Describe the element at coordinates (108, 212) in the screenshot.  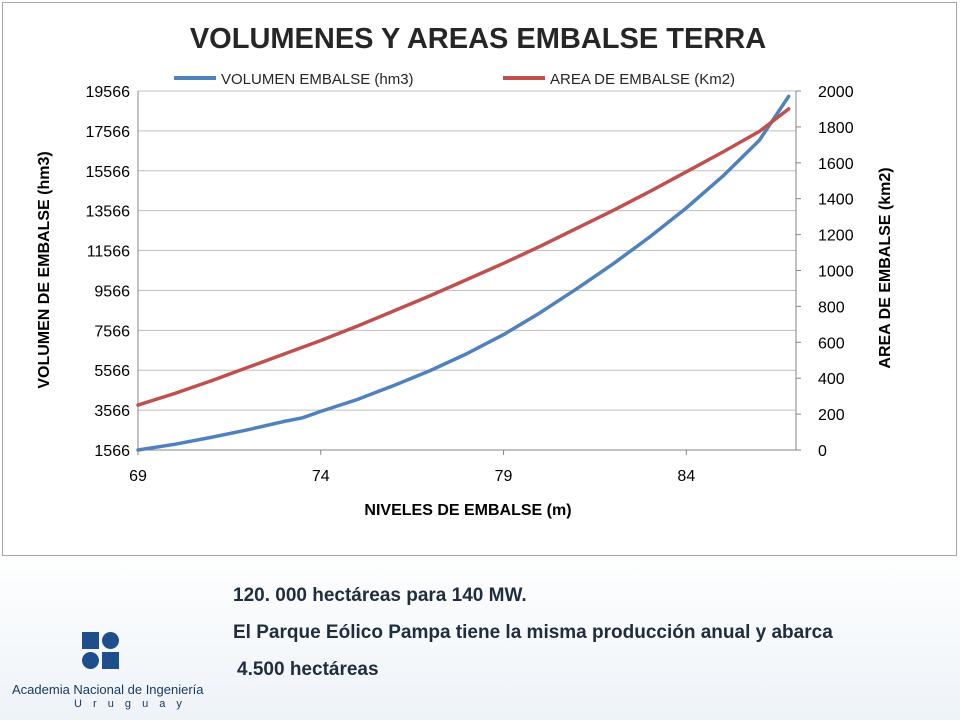
I see `y-left-tick-label: 13566` at that location.